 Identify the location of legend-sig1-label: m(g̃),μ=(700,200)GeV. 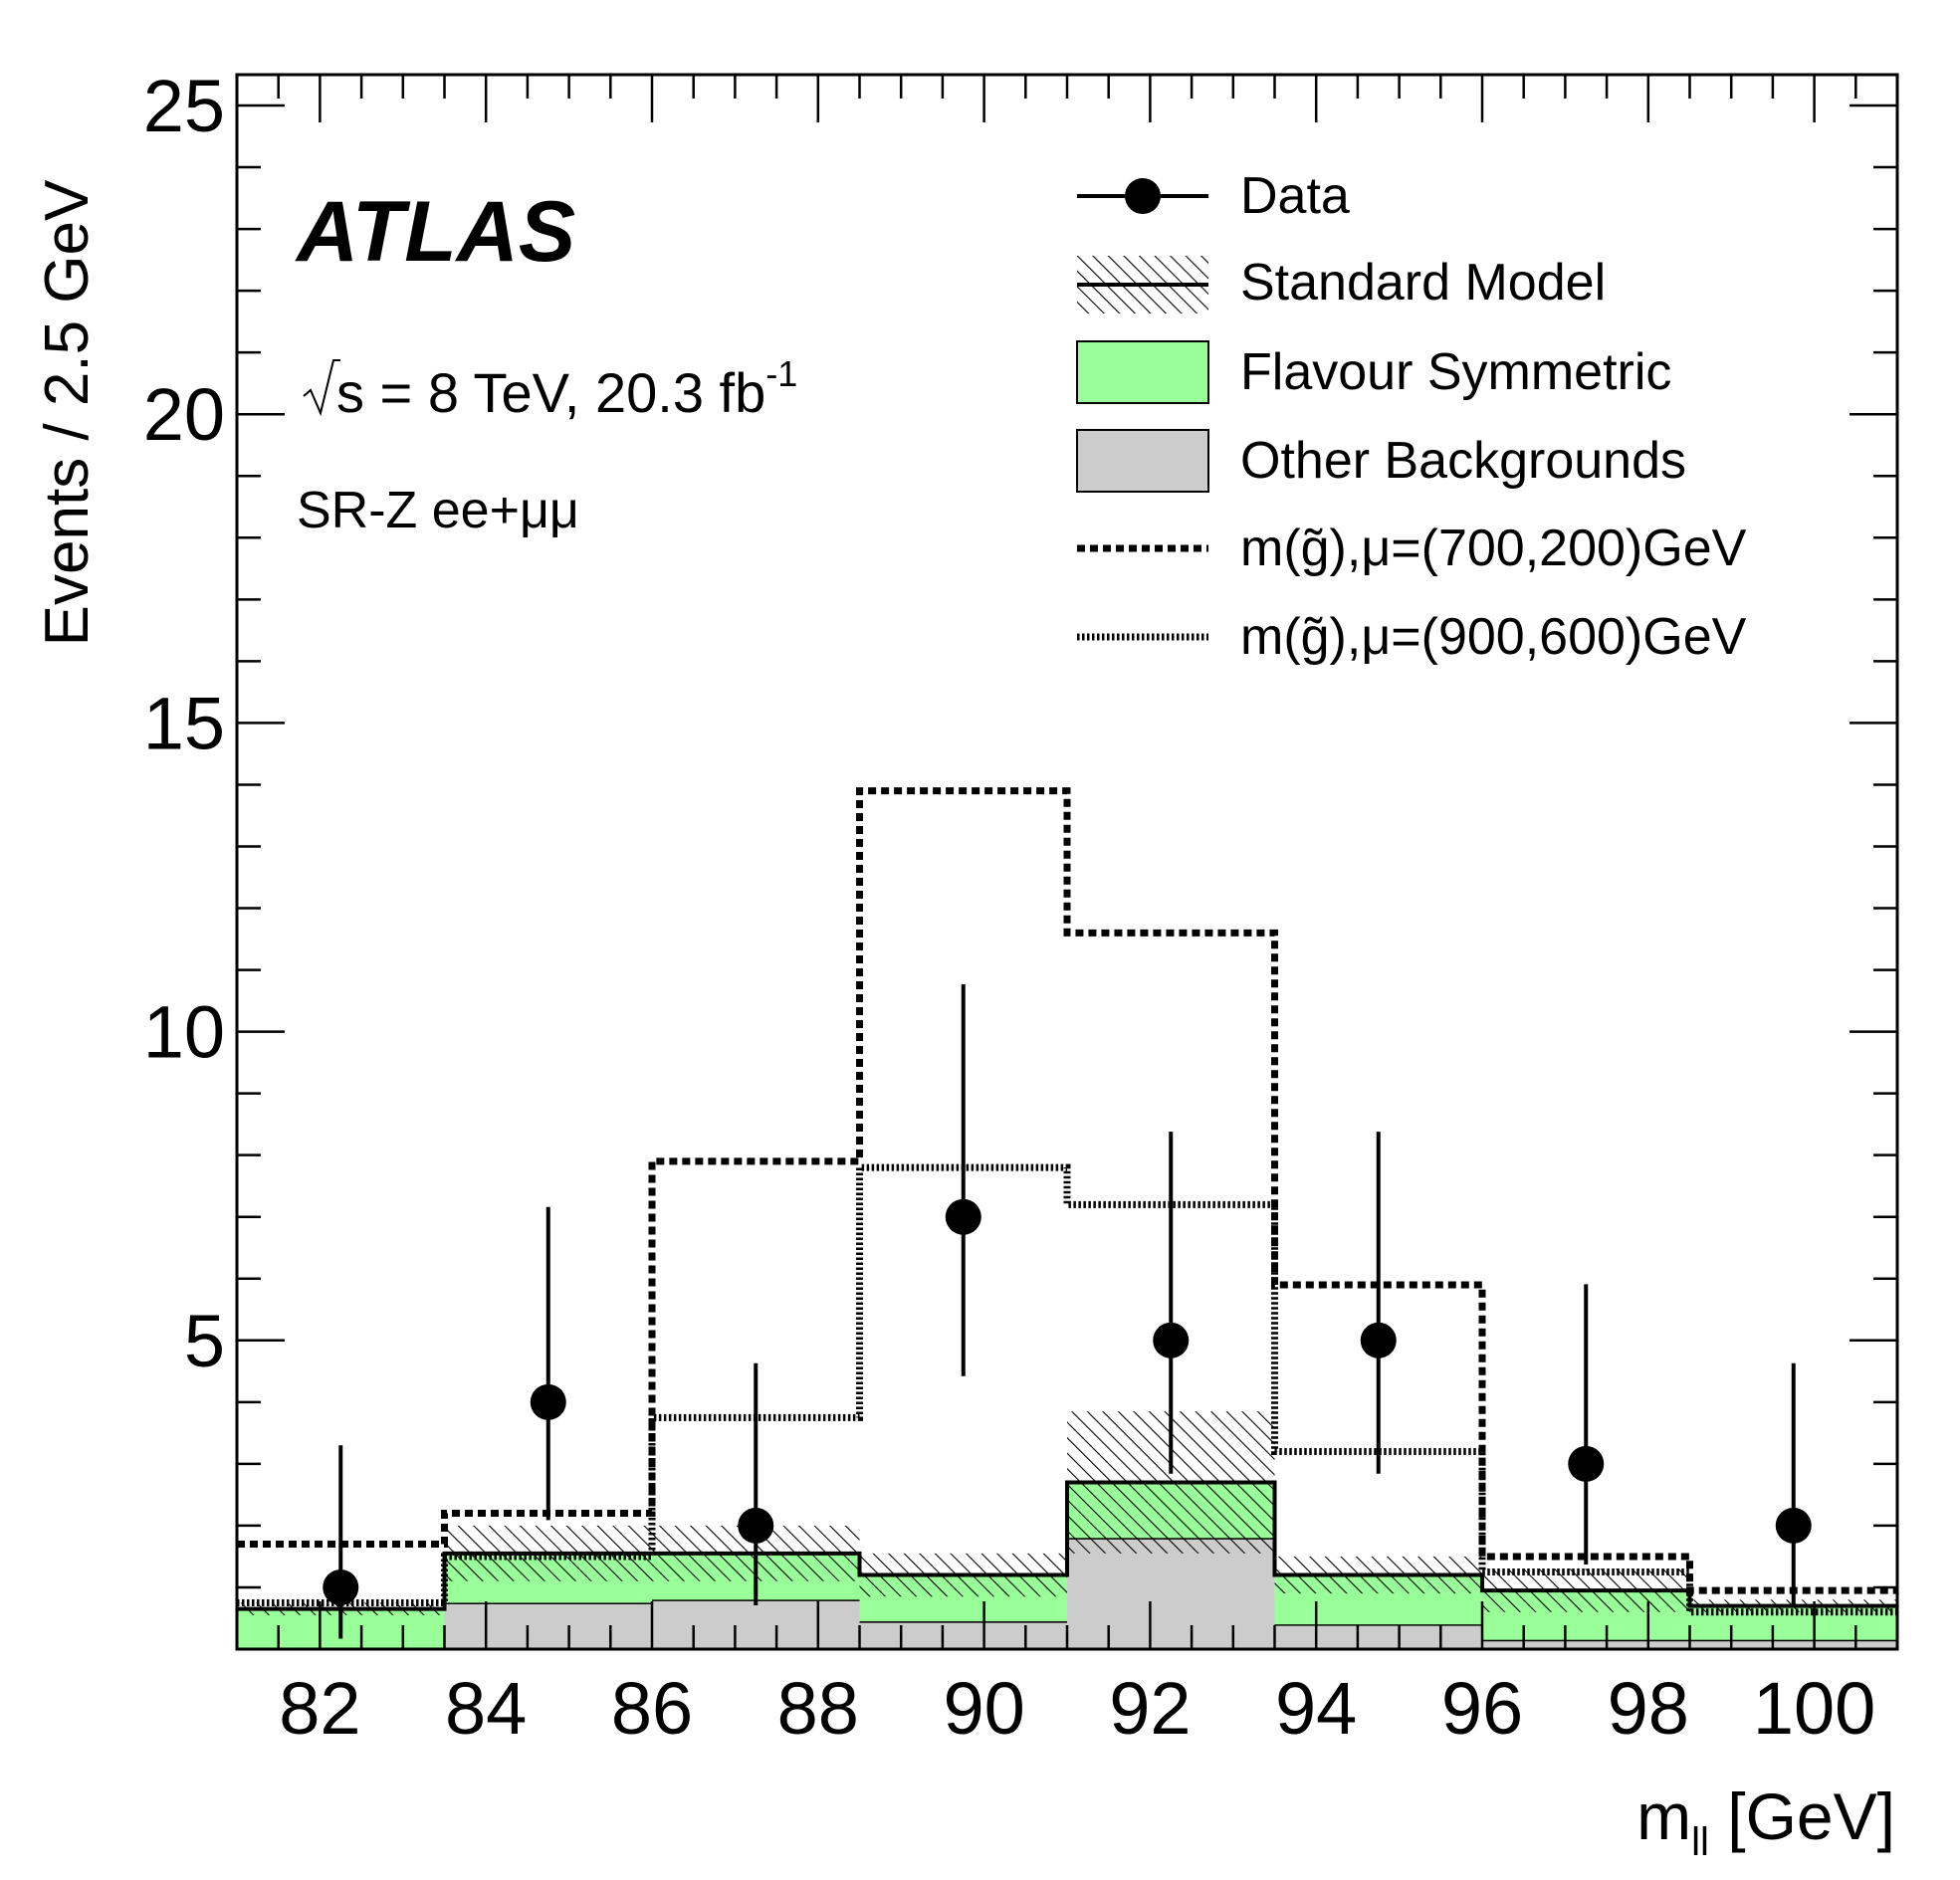
(1493, 548).